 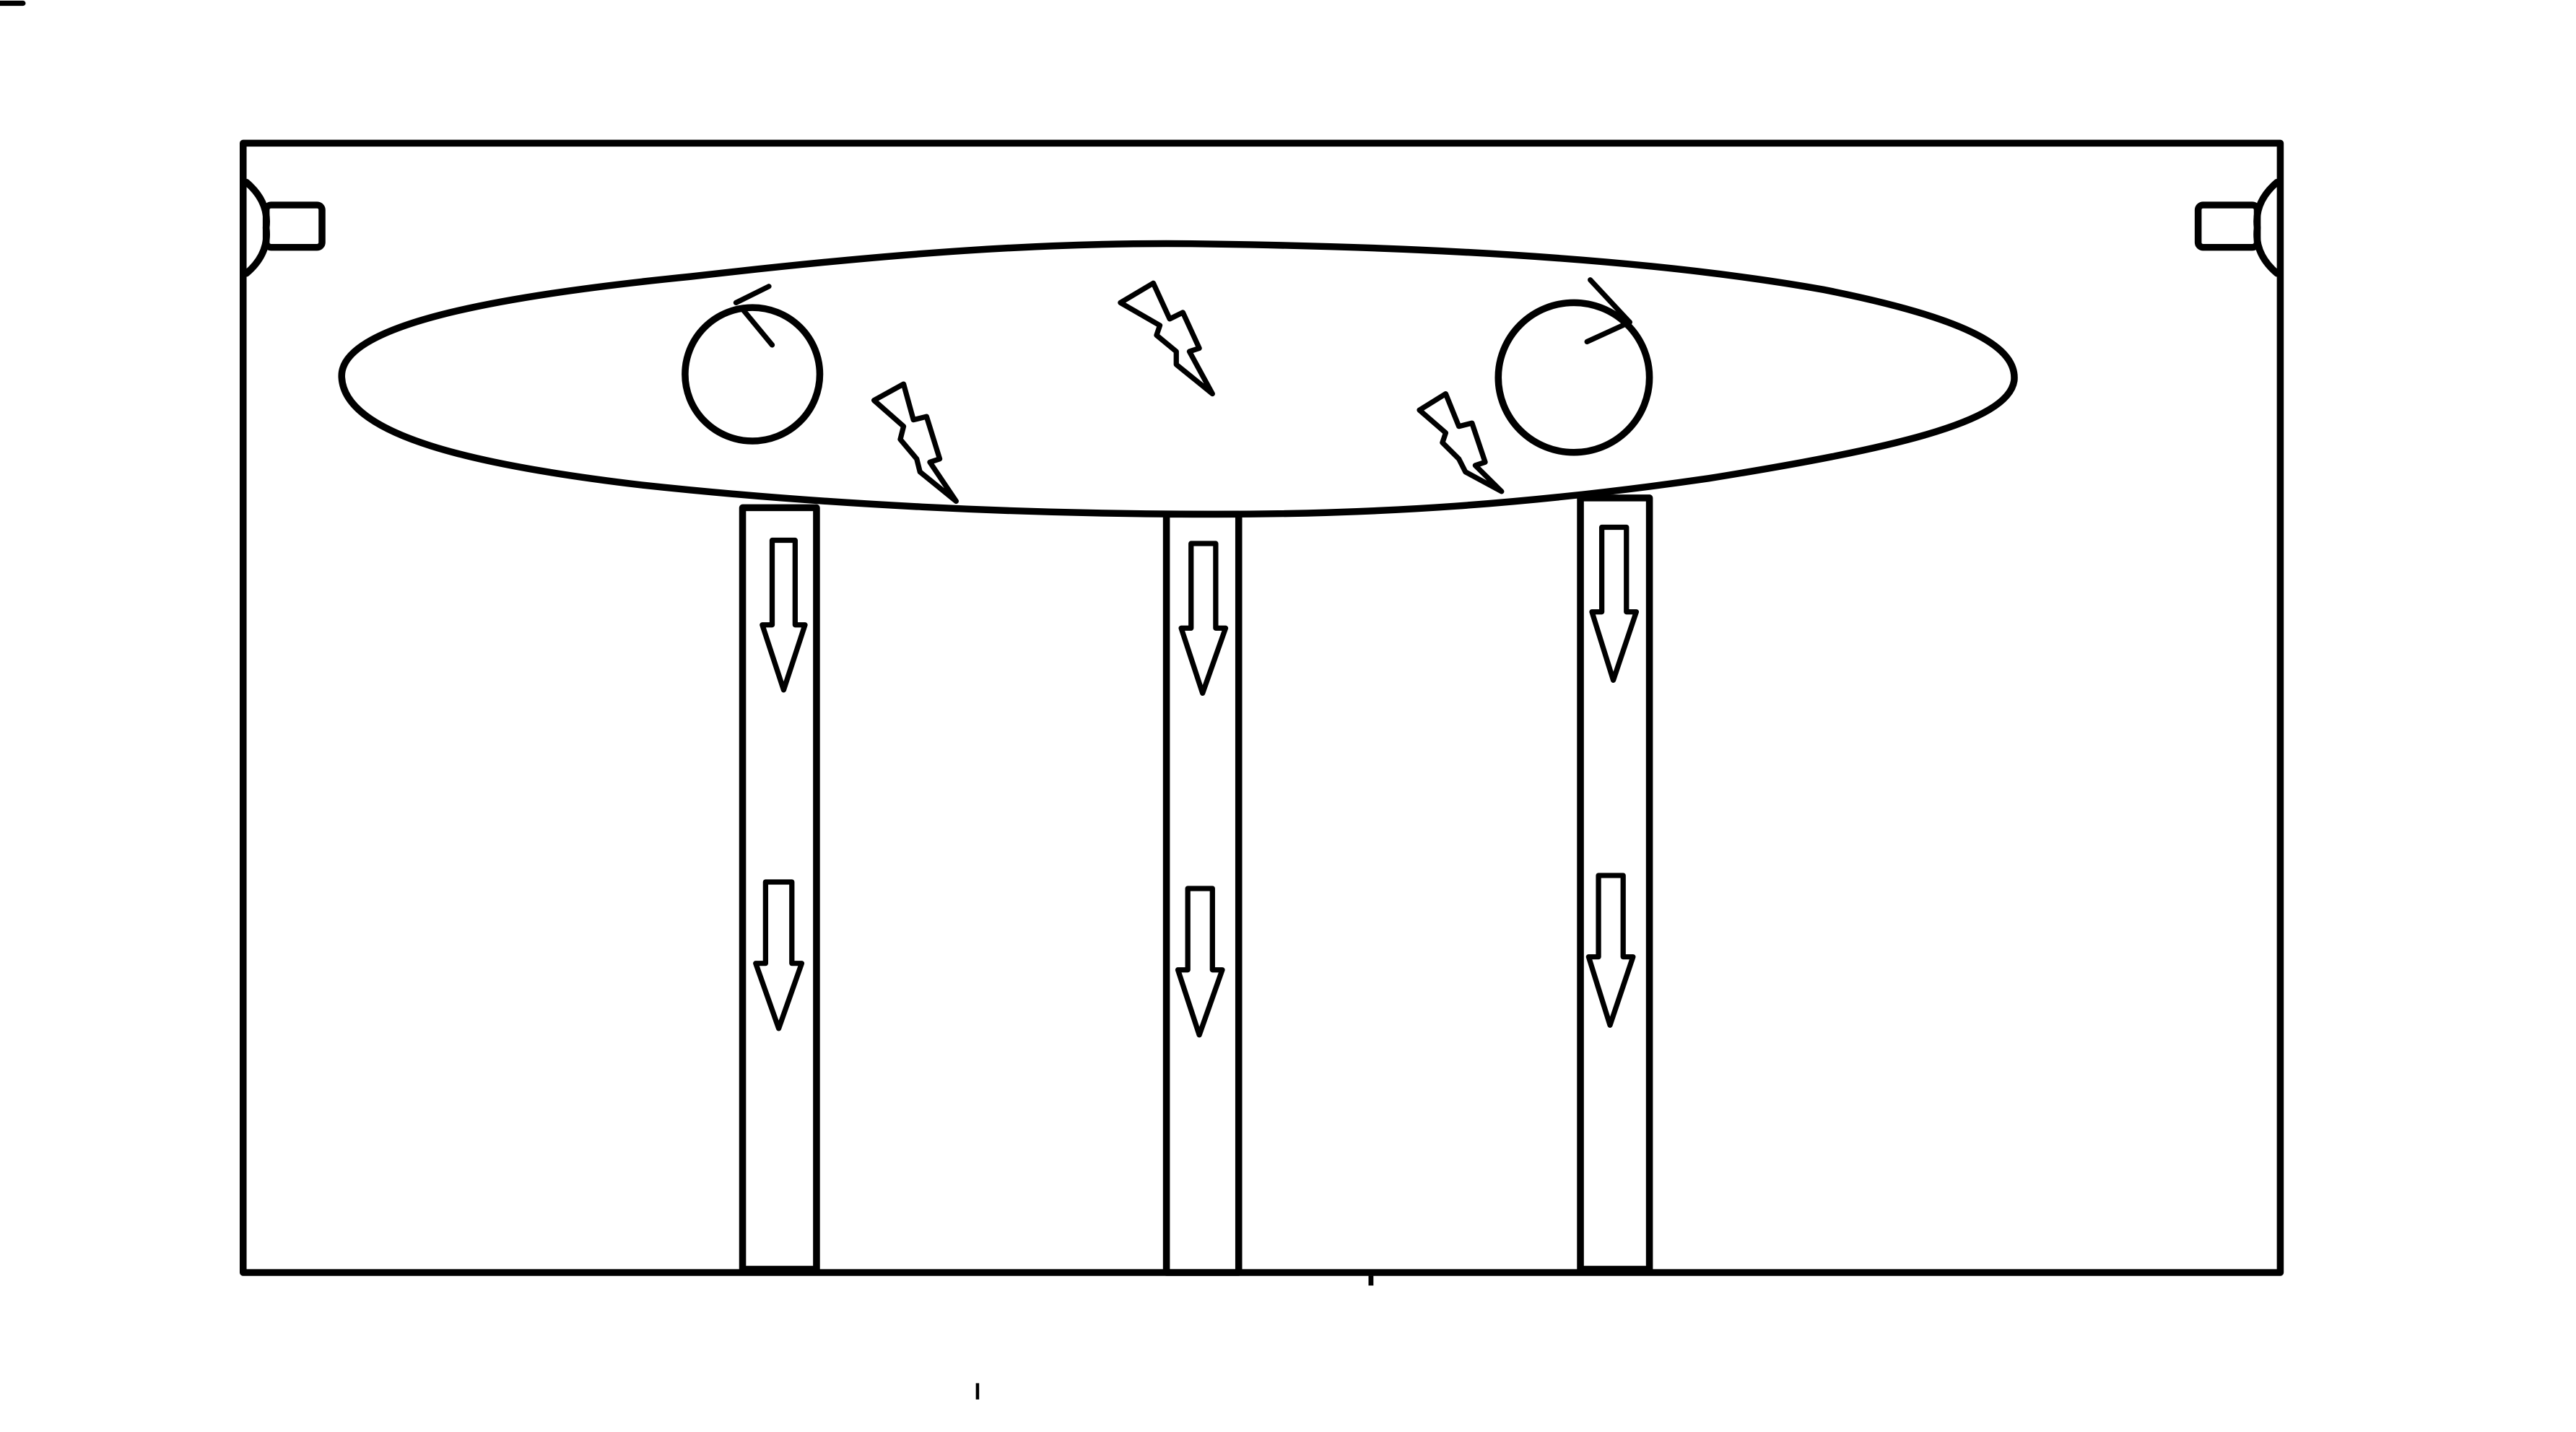 I want to click on left-rotor-icon, so click(x=753, y=365).